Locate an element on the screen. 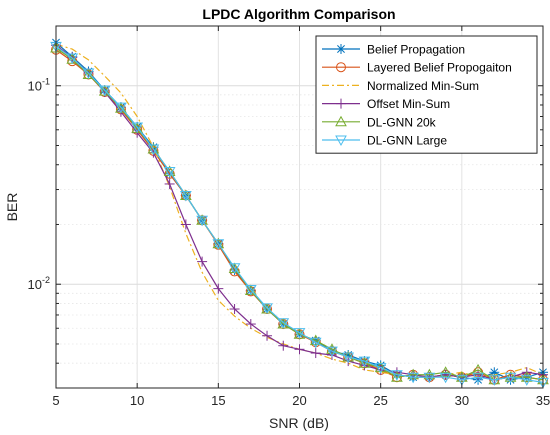  legend-item: Normalized Min-Sum is located at coordinates (400, 86).